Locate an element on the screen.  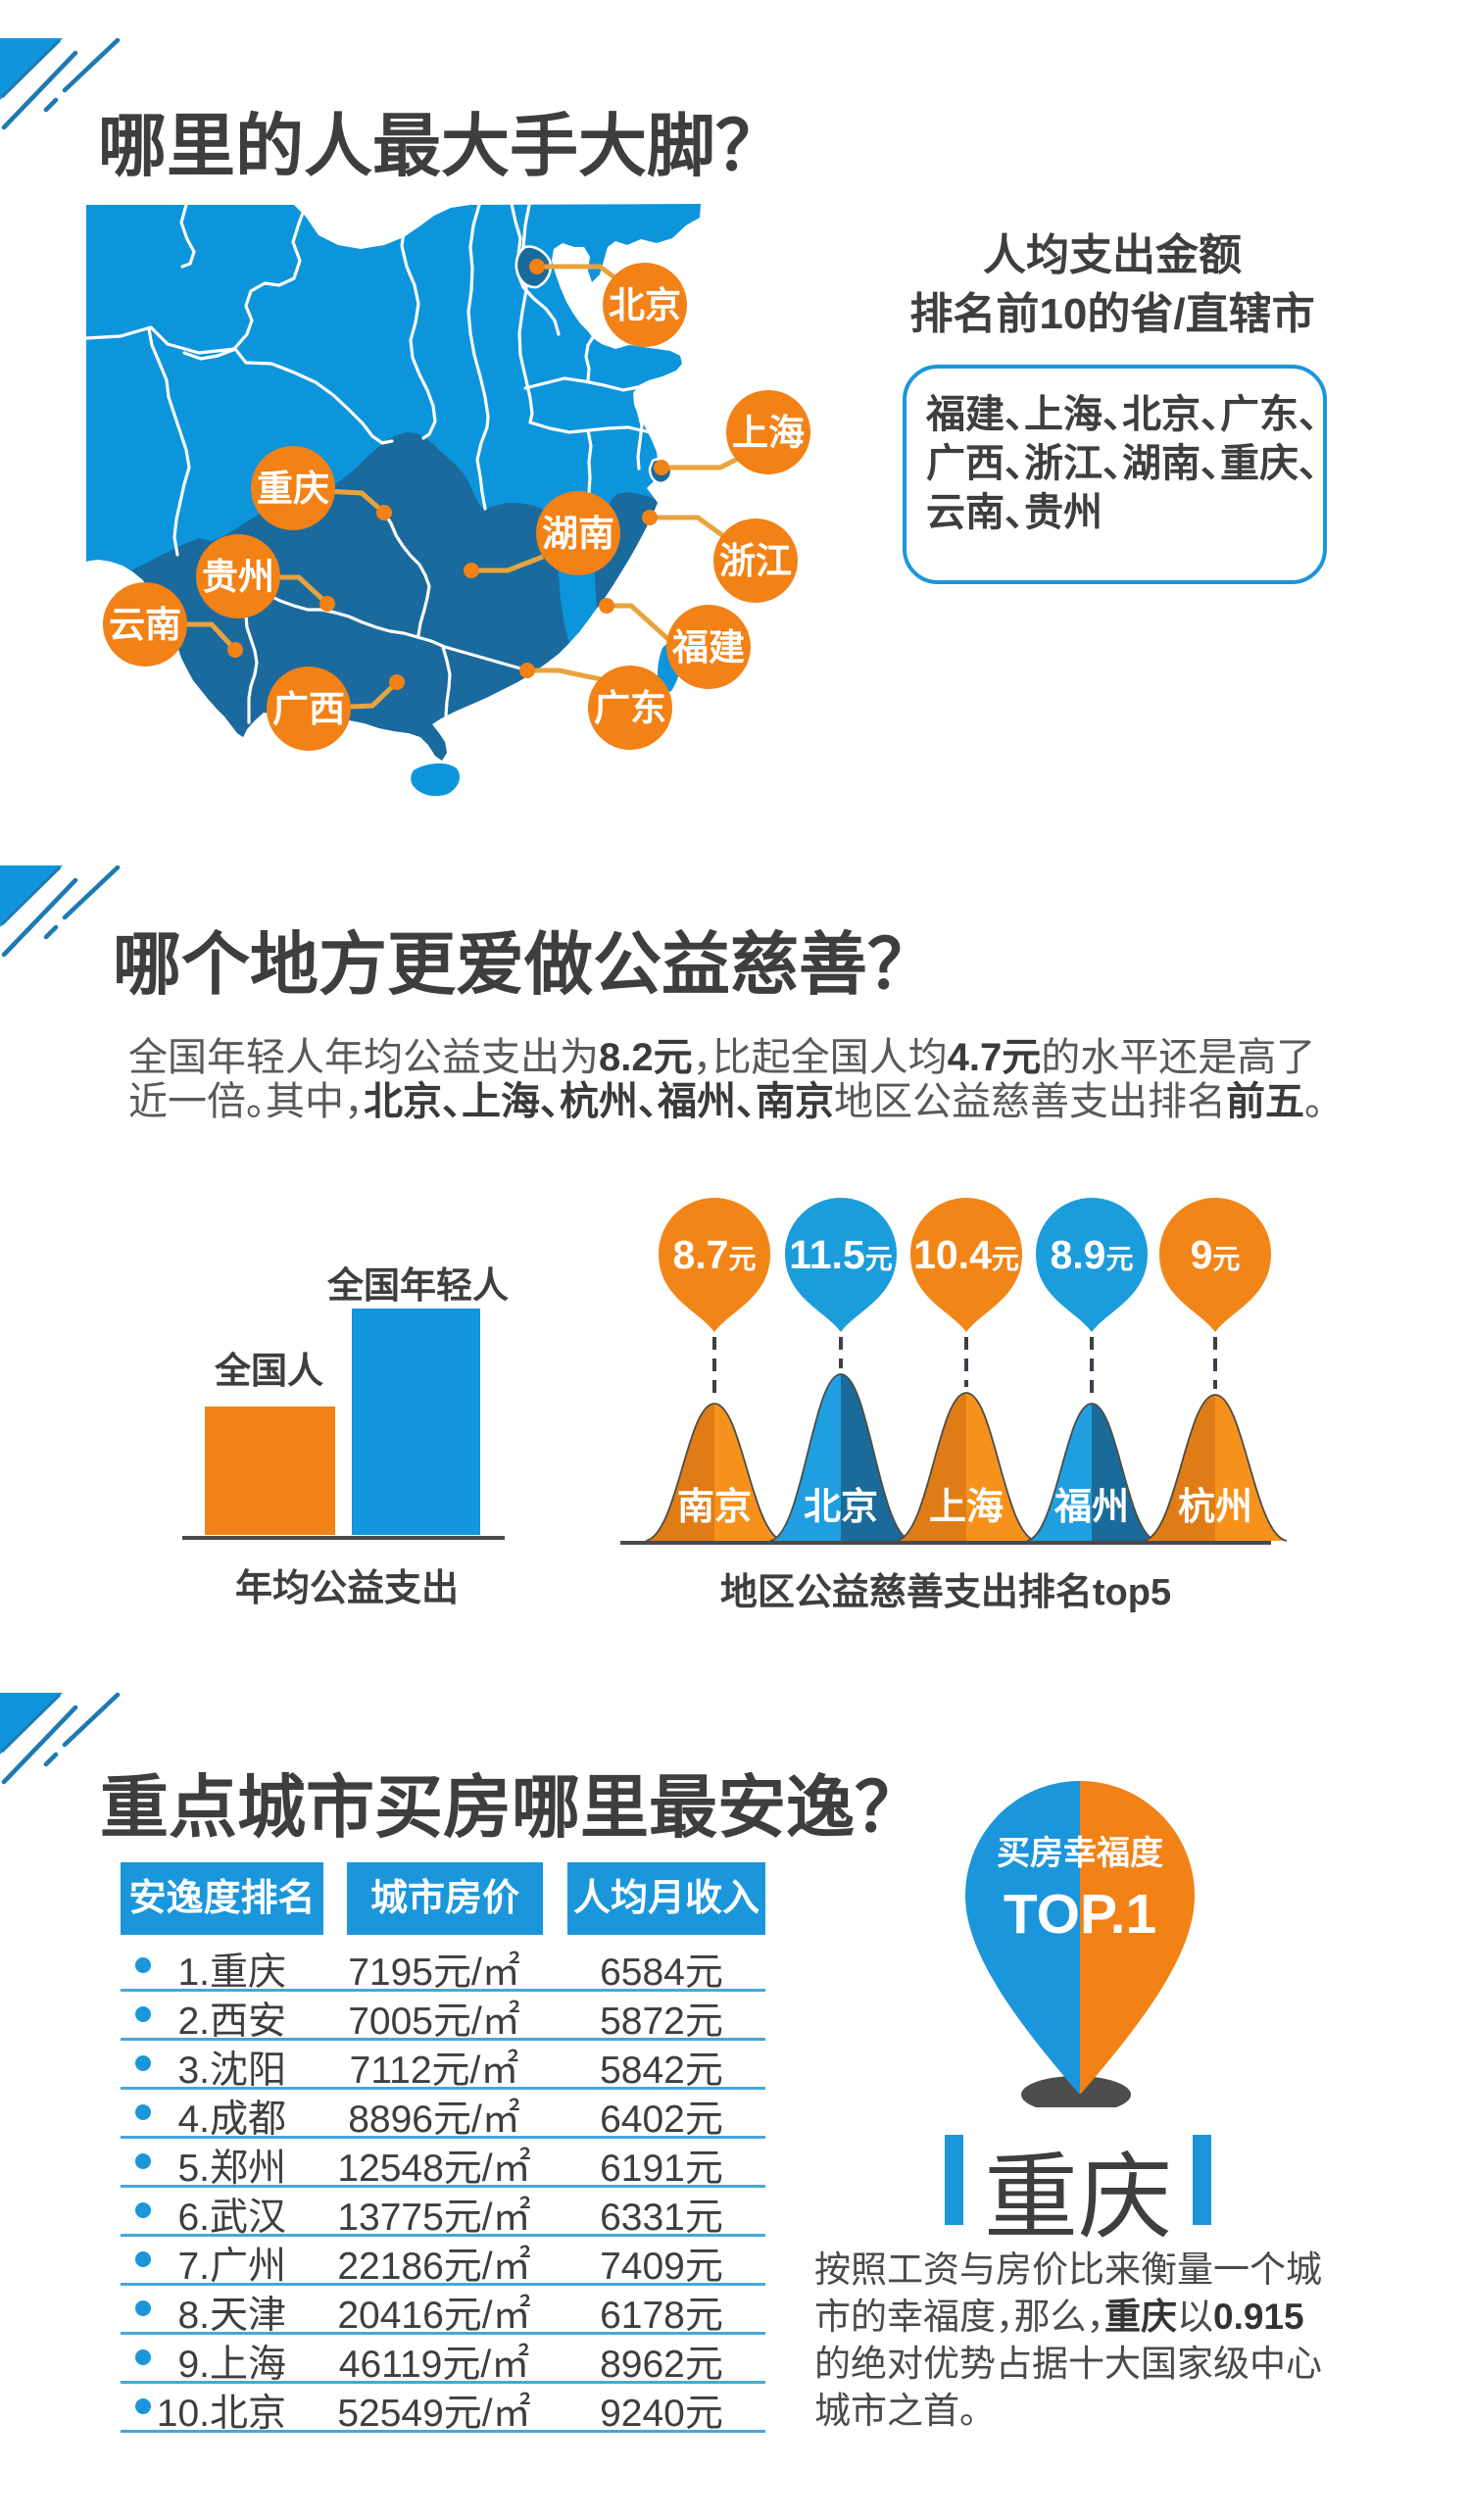
svg-text: 云南 is located at coordinates (145, 625).